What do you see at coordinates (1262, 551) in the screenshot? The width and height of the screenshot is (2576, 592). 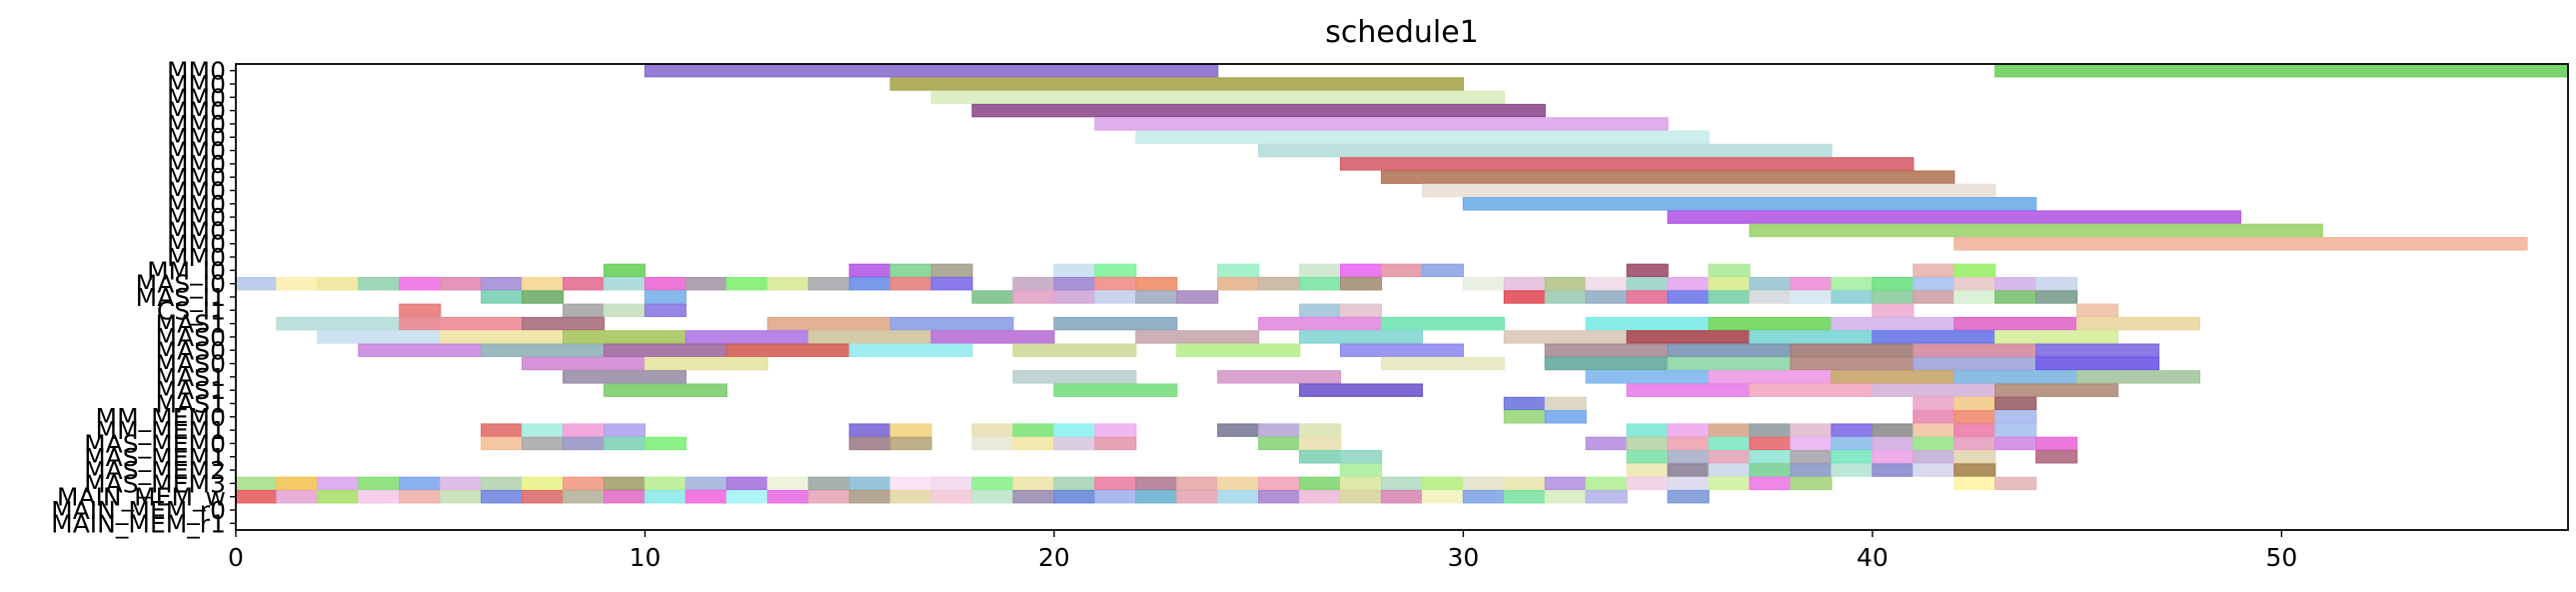 I see `x-axis: 0 10 20 30 40 50` at bounding box center [1262, 551].